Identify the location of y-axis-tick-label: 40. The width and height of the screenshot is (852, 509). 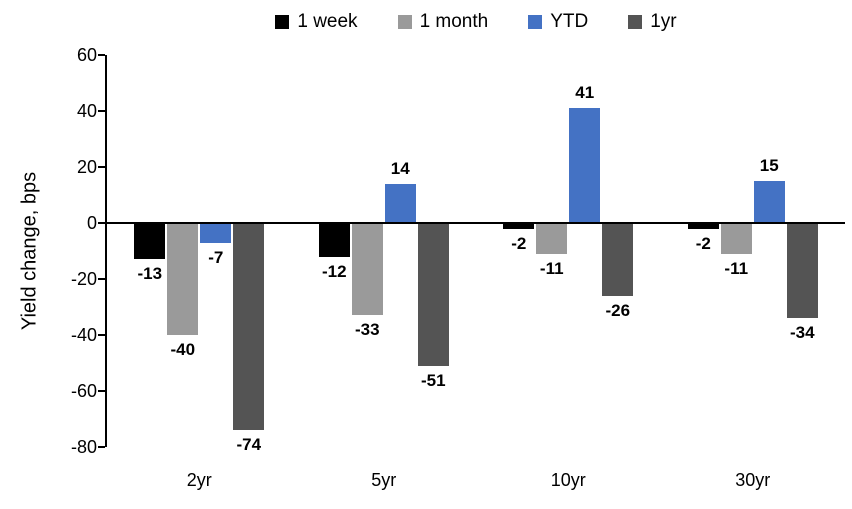
(86, 111).